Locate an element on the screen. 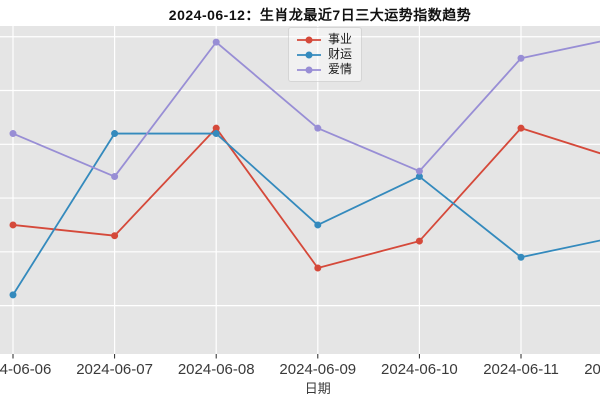 Image resolution: width=600 pixels, height=400 pixels. x-axis-label: 日期 is located at coordinates (318, 388).